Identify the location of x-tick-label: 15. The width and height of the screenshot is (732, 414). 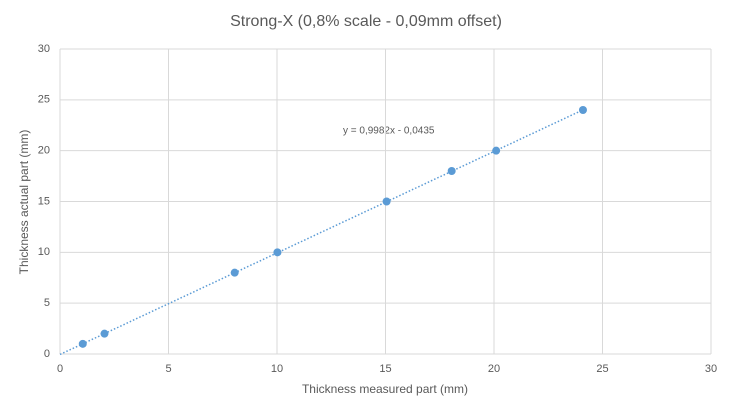
(385, 369).